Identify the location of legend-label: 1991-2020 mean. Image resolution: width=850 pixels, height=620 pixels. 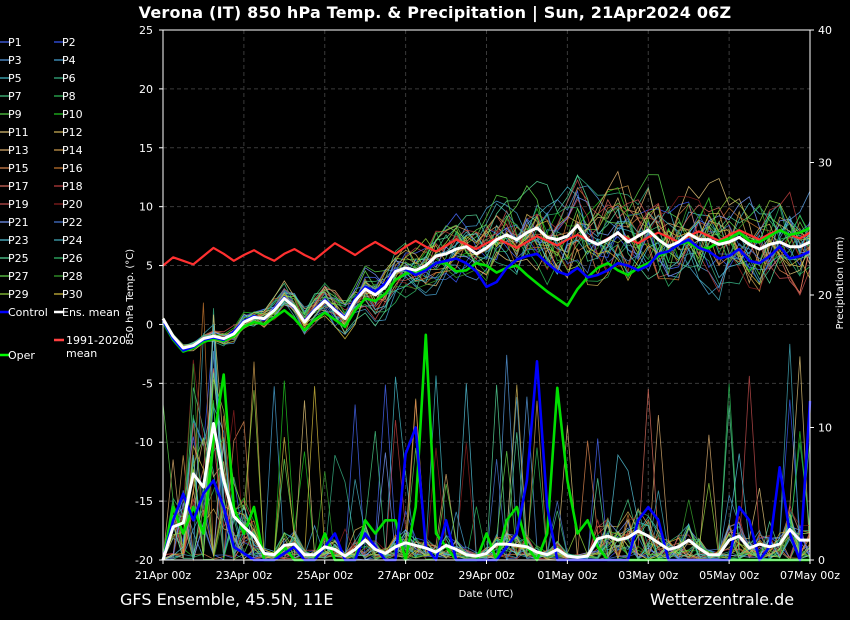
(96, 347).